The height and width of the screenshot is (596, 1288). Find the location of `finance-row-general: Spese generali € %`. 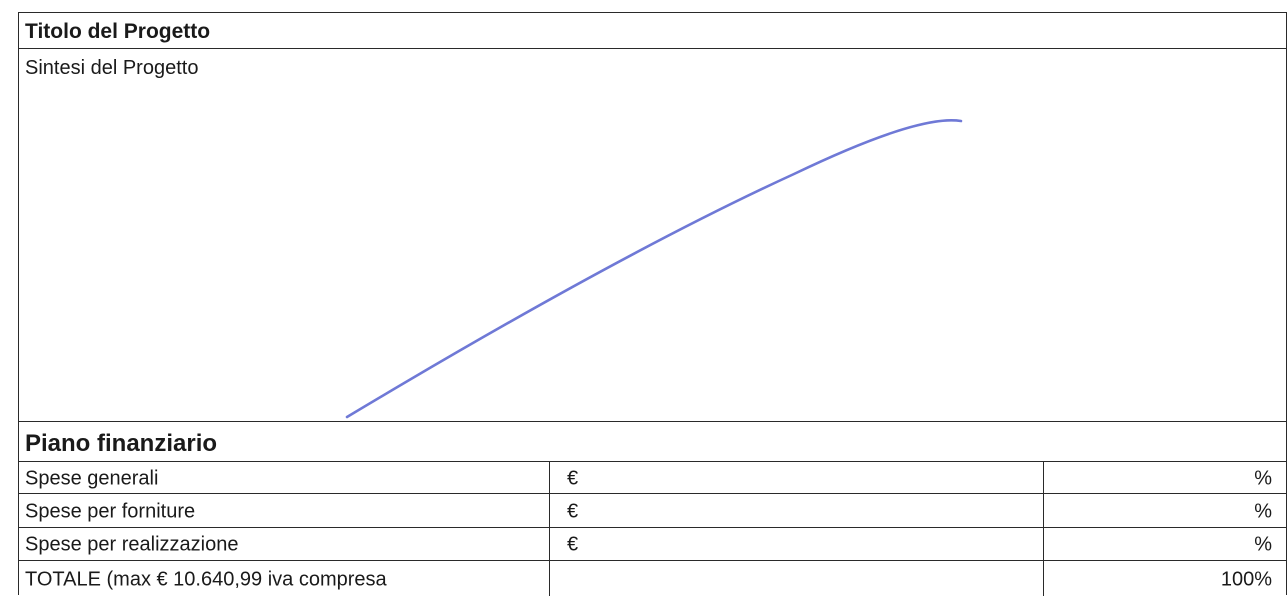

finance-row-general: Spese generali € % is located at coordinates (652, 478).